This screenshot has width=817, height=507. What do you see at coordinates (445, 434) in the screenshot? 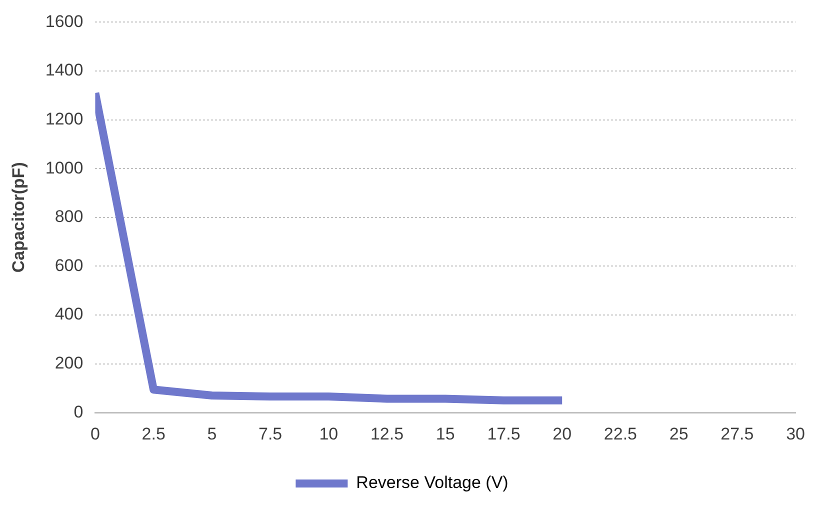
I see `x-tick-label: 15` at bounding box center [445, 434].